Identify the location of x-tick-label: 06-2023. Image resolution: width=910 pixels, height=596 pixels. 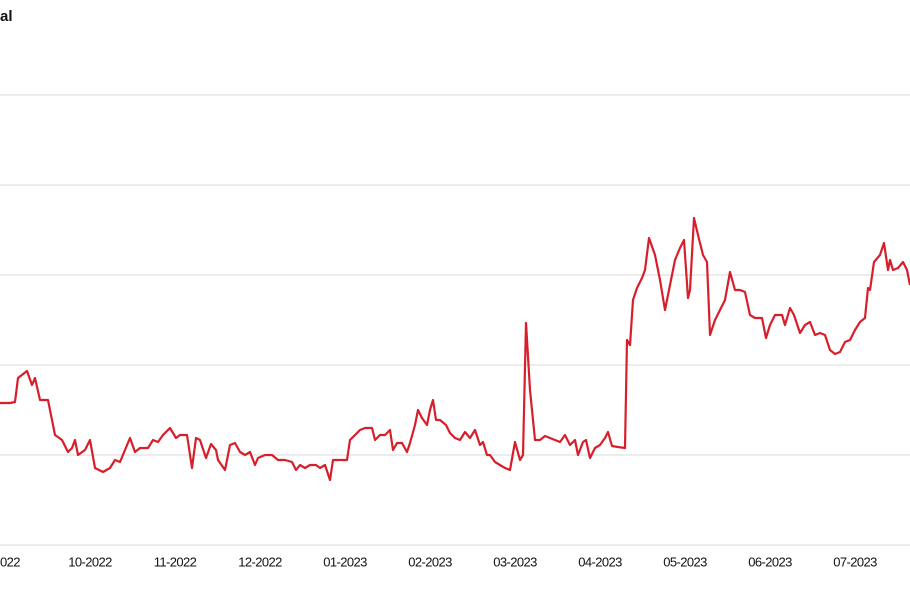
(770, 561).